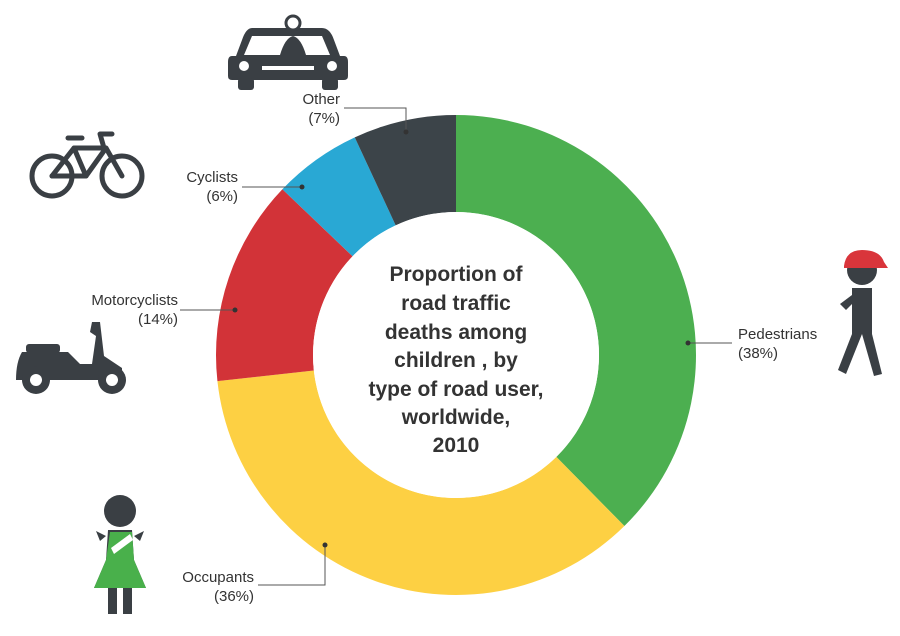 The height and width of the screenshot is (636, 900). Describe the element at coordinates (212, 177) in the screenshot. I see `slice-label-cyclists: Cyclists` at that location.